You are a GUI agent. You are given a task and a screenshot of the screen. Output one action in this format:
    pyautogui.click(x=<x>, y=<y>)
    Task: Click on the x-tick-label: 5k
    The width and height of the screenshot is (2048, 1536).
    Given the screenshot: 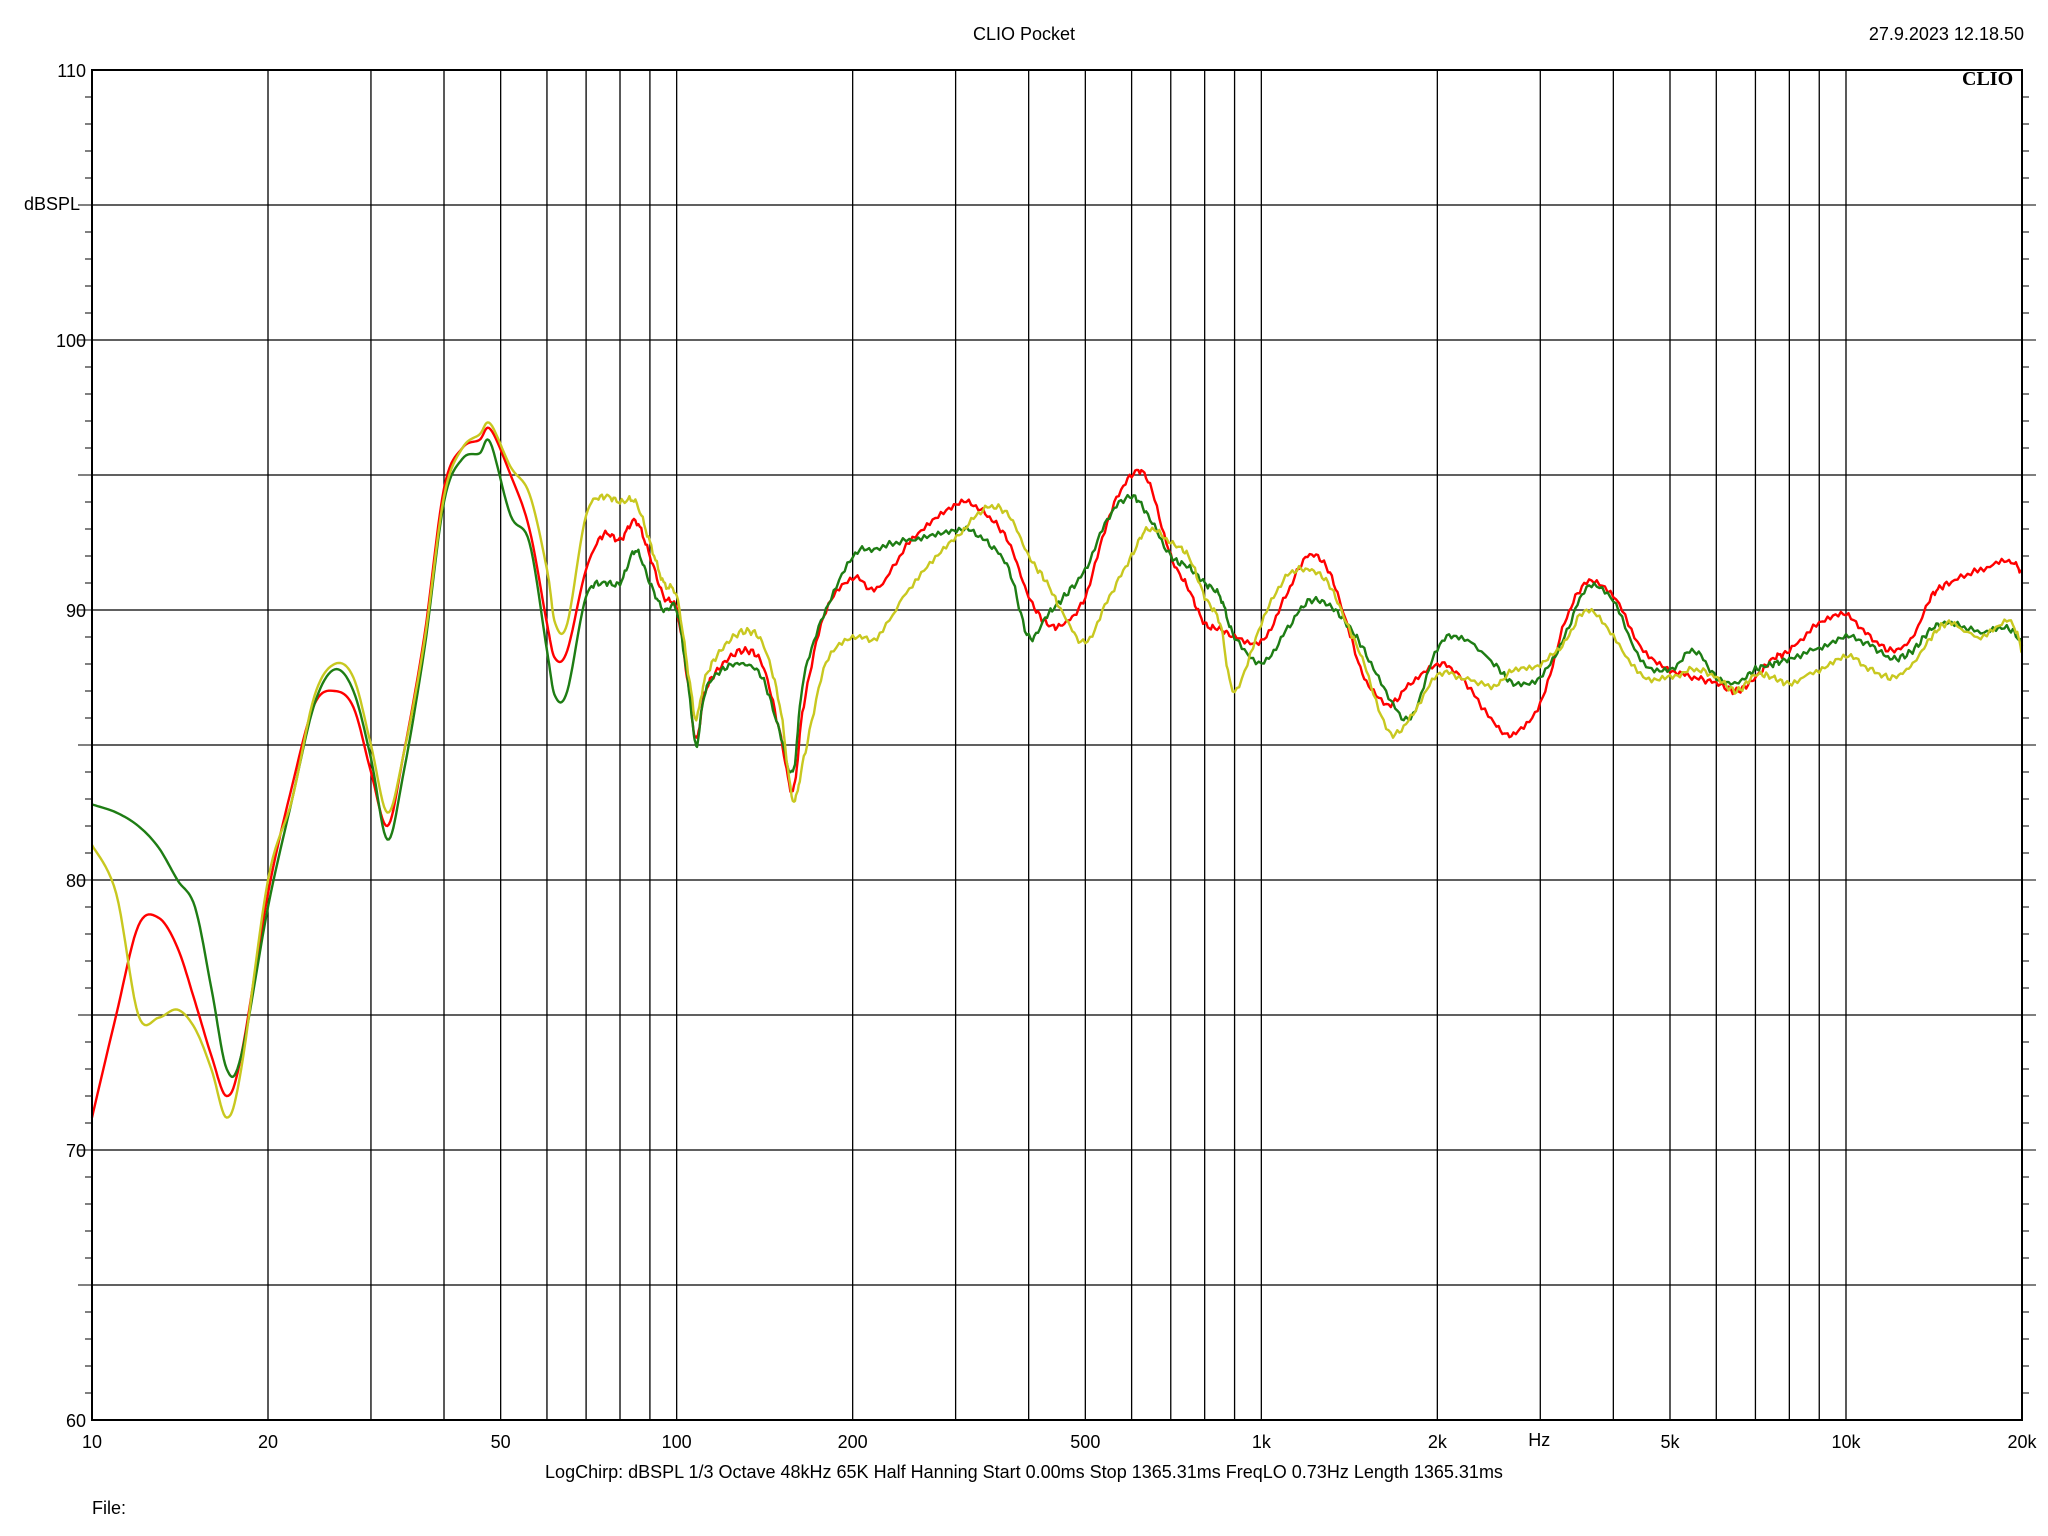 What is the action you would take?
    pyautogui.click(x=1670, y=1442)
    